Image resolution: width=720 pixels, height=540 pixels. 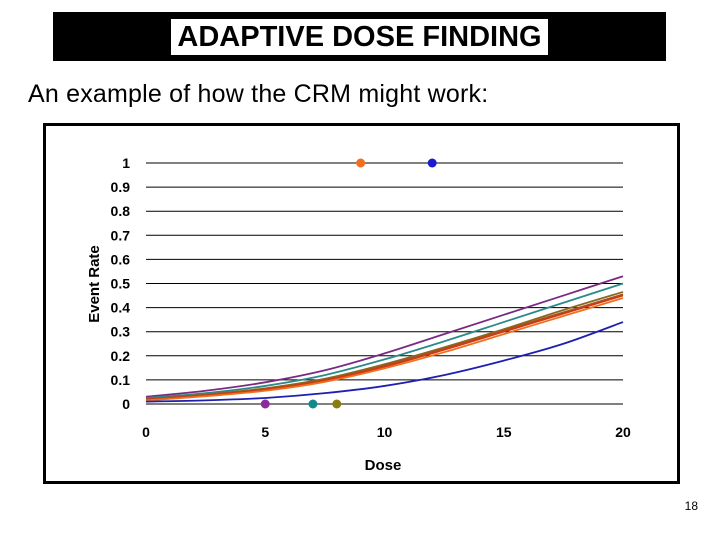 What do you see at coordinates (146, 432) in the screenshot?
I see `x-tick-label: 0` at bounding box center [146, 432].